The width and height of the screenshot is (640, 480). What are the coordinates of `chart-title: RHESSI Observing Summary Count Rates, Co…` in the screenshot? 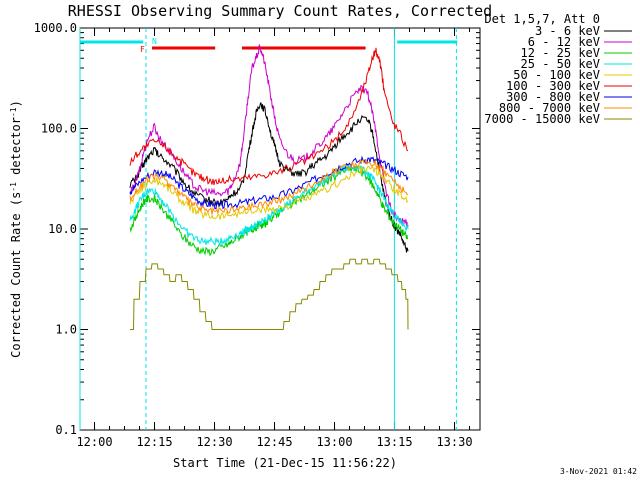 It's located at (280, 11).